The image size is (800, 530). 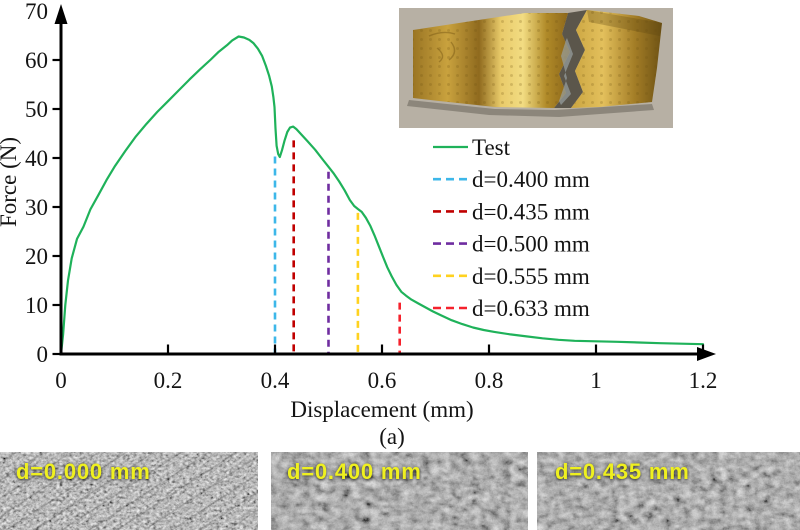 I want to click on y-tick-label: 50, so click(x=36, y=109).